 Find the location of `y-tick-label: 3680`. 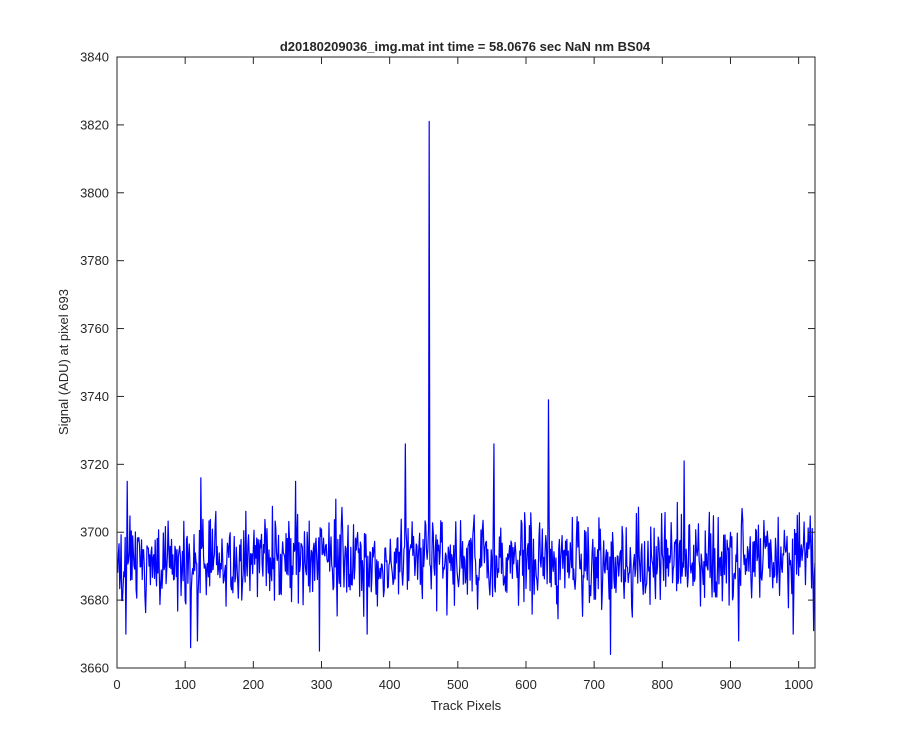

y-tick-label: 3680 is located at coordinates (94, 600).